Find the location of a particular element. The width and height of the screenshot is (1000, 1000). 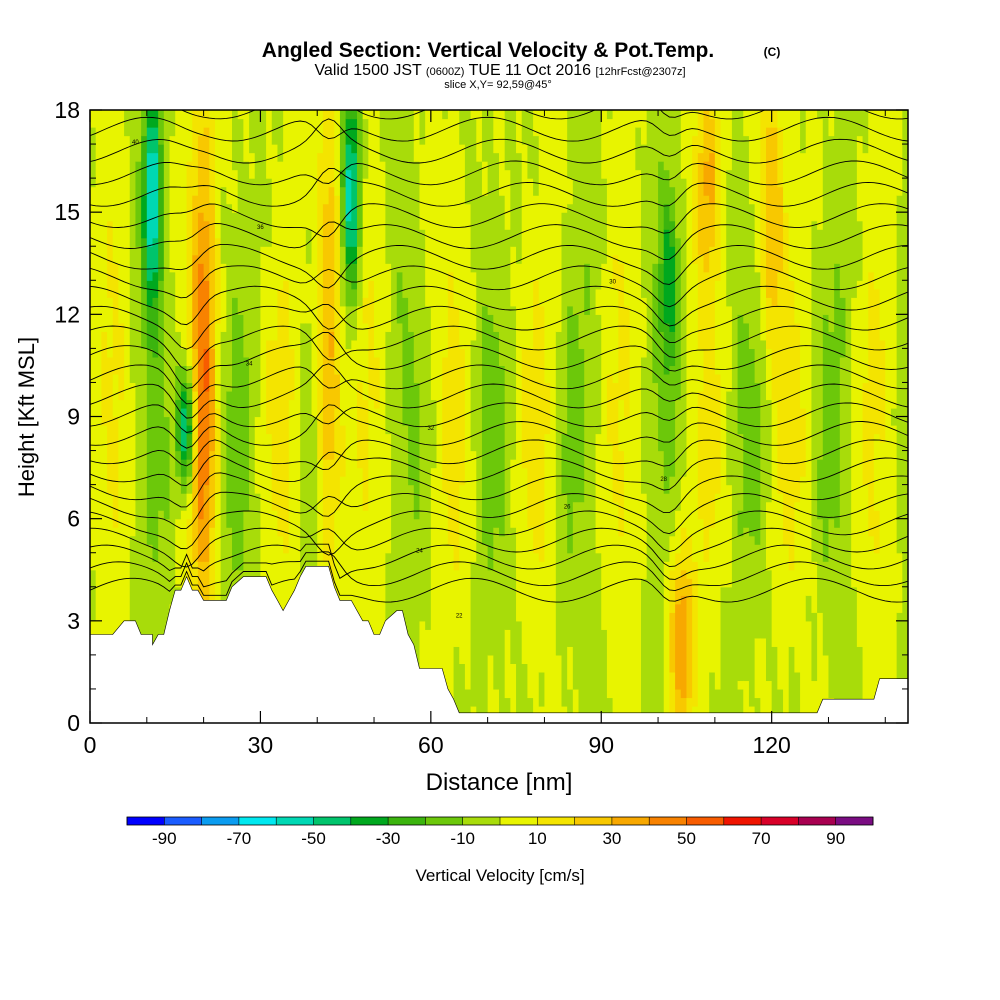

y-tick-label: 6 is located at coordinates (73, 519).